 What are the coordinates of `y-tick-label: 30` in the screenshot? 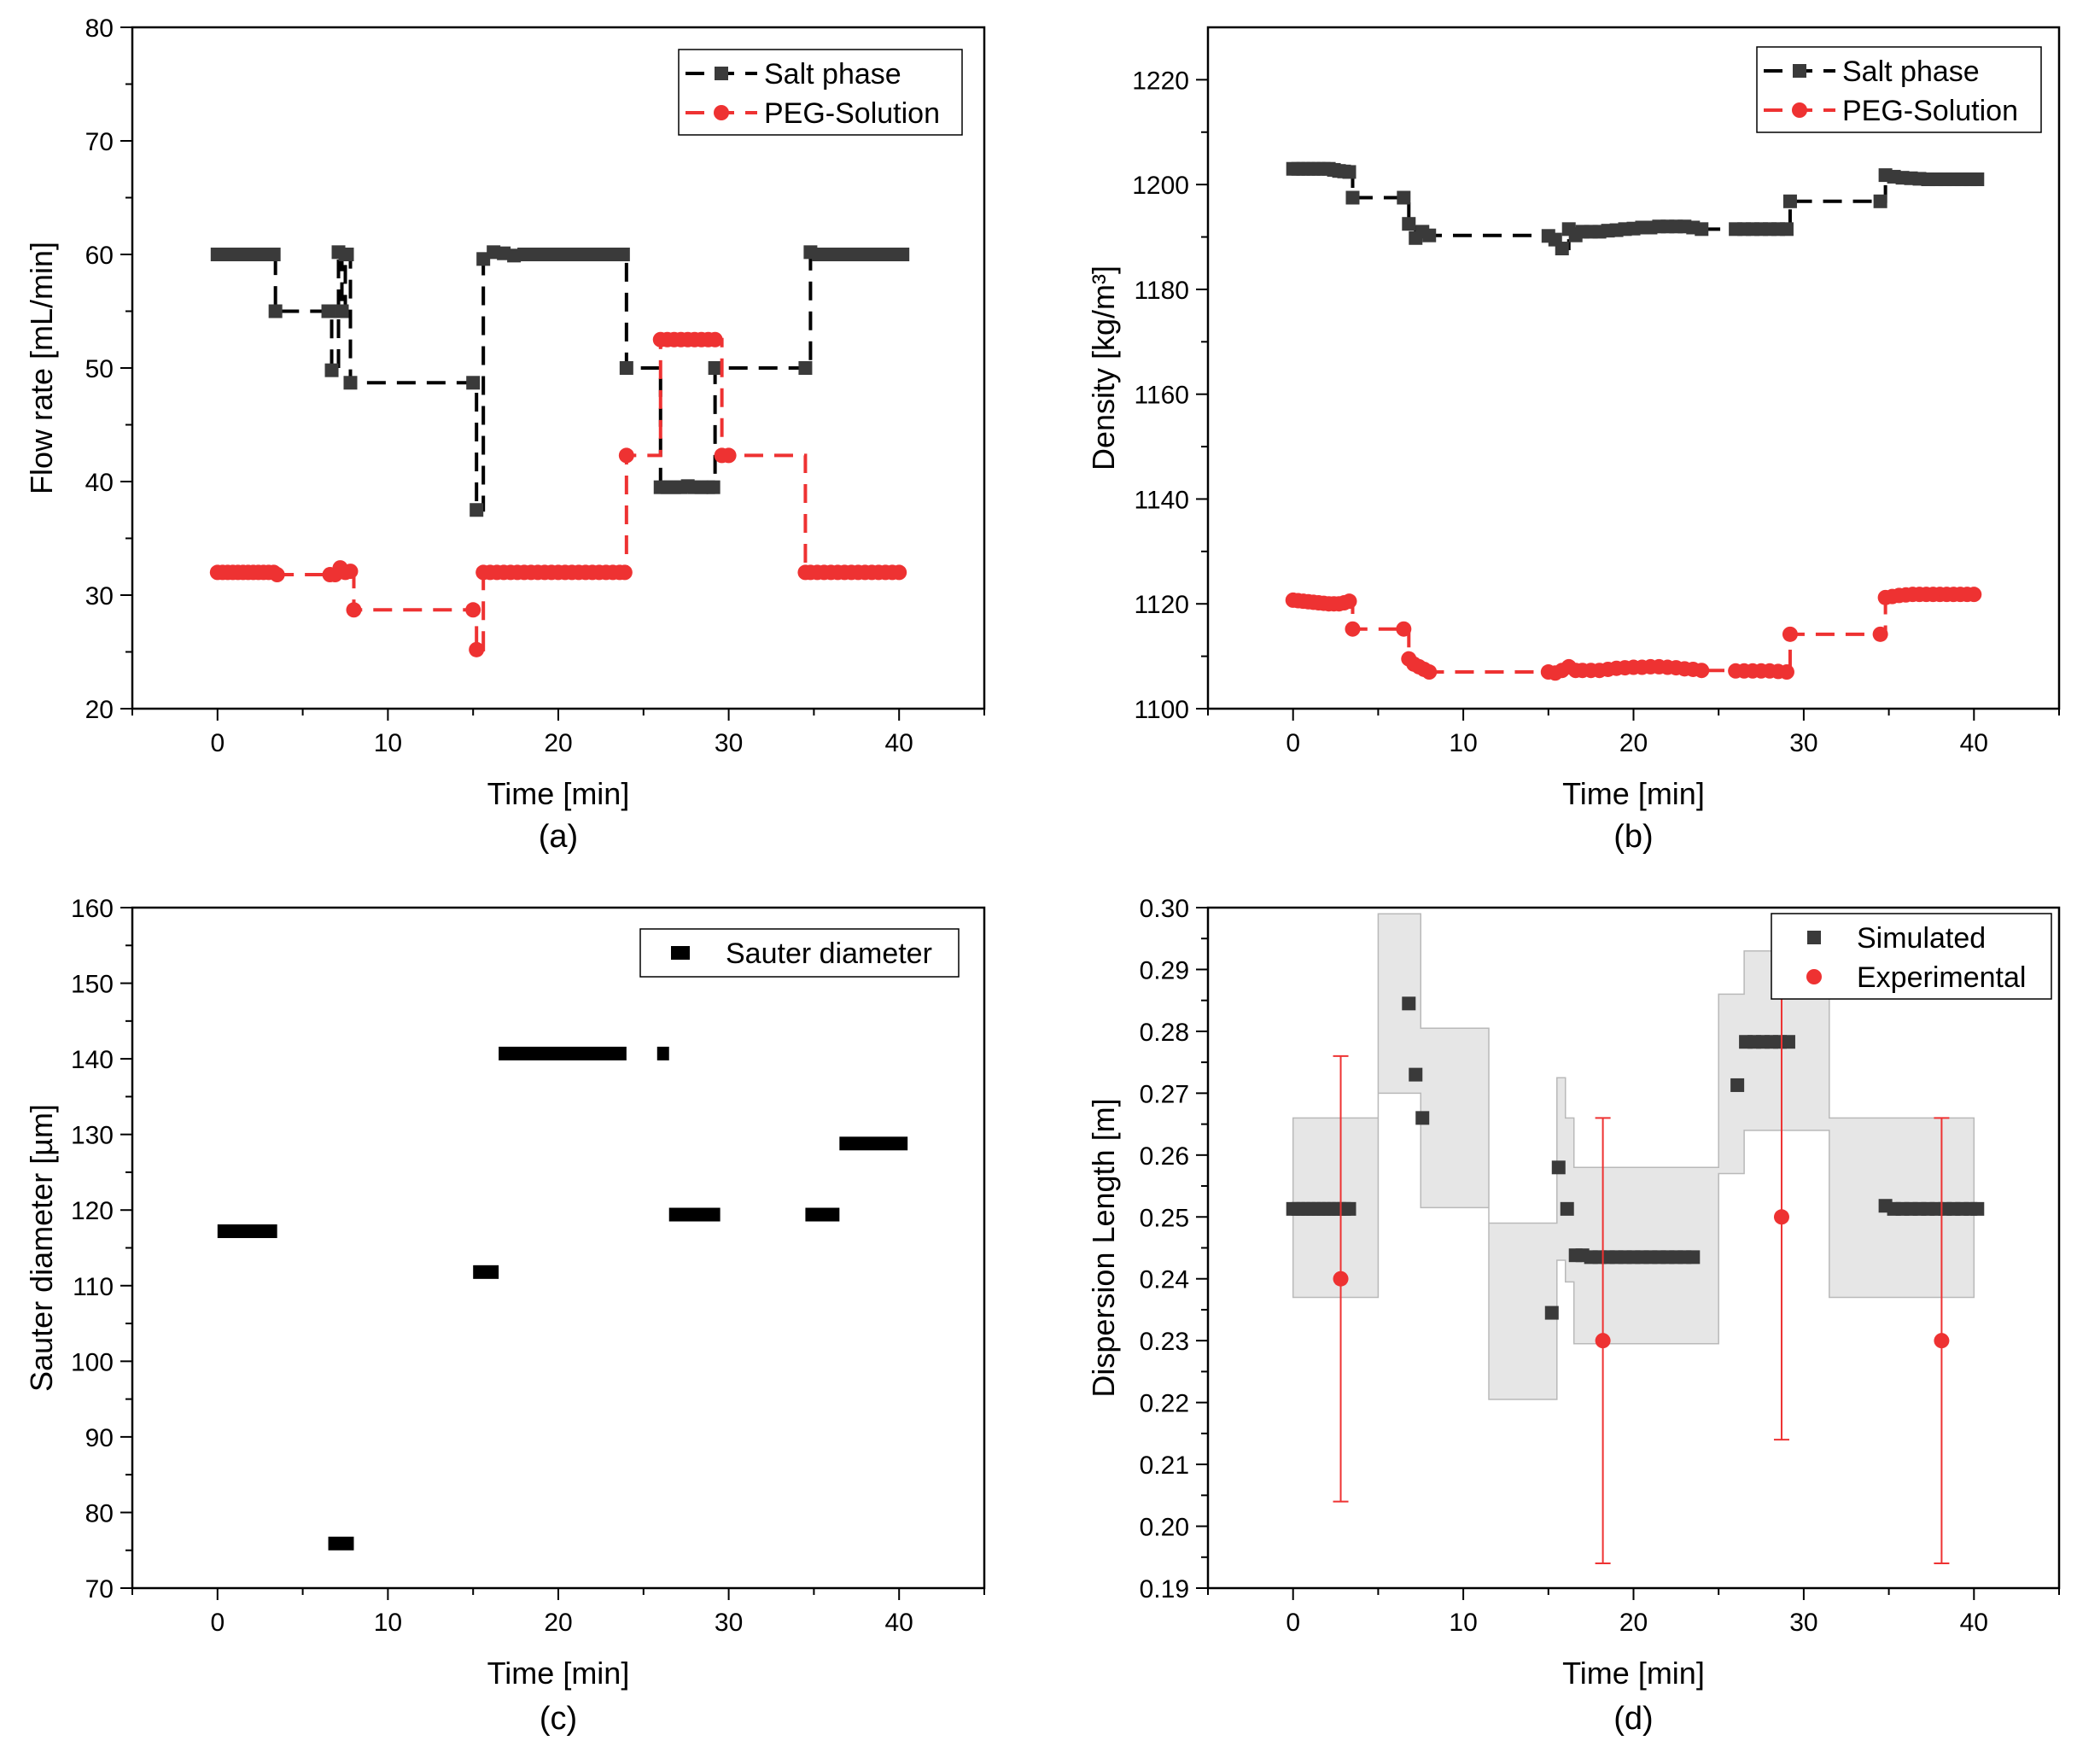 It's located at (99, 596).